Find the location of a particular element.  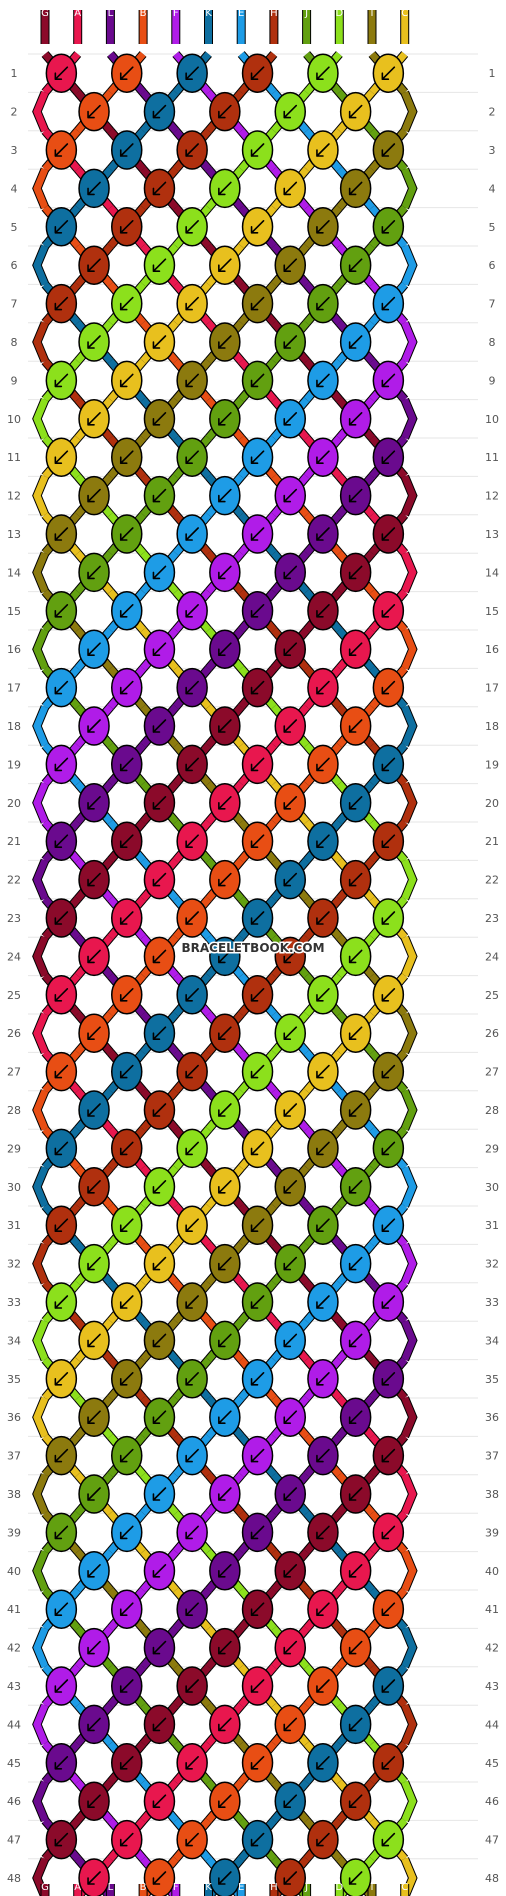

row-number-right: 7 is located at coordinates (492, 304).